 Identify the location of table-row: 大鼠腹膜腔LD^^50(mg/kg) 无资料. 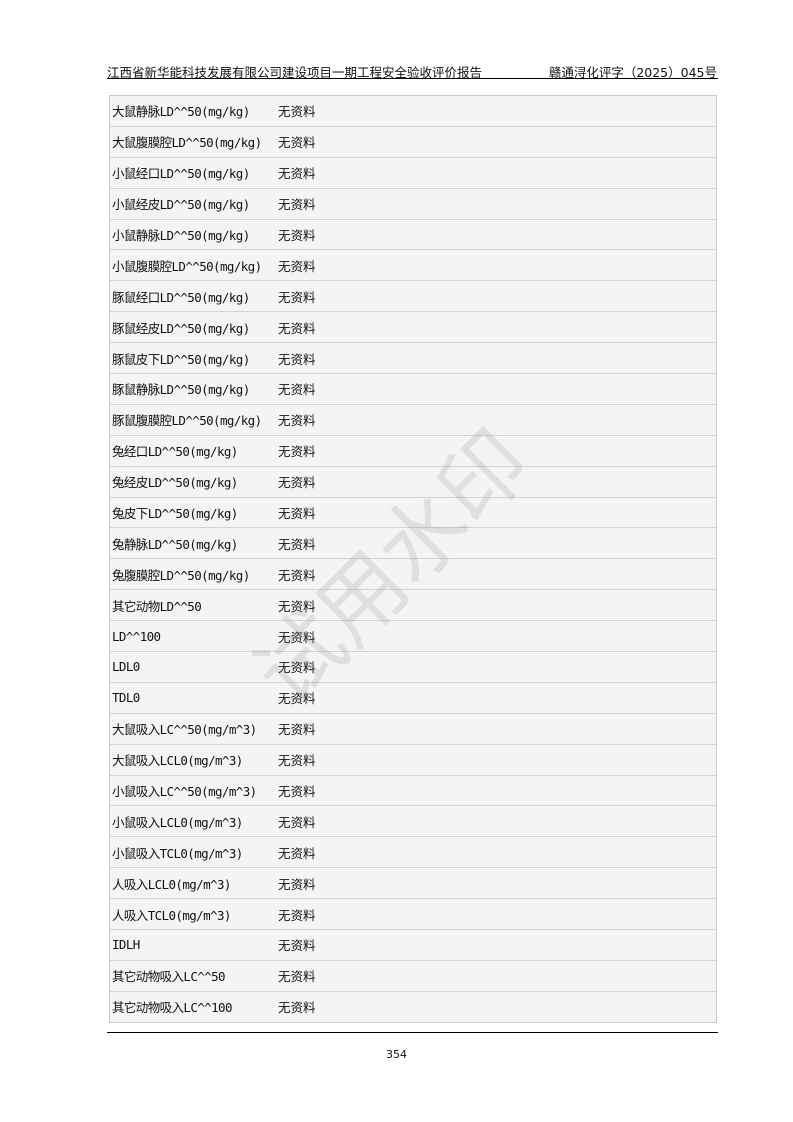
(413, 142).